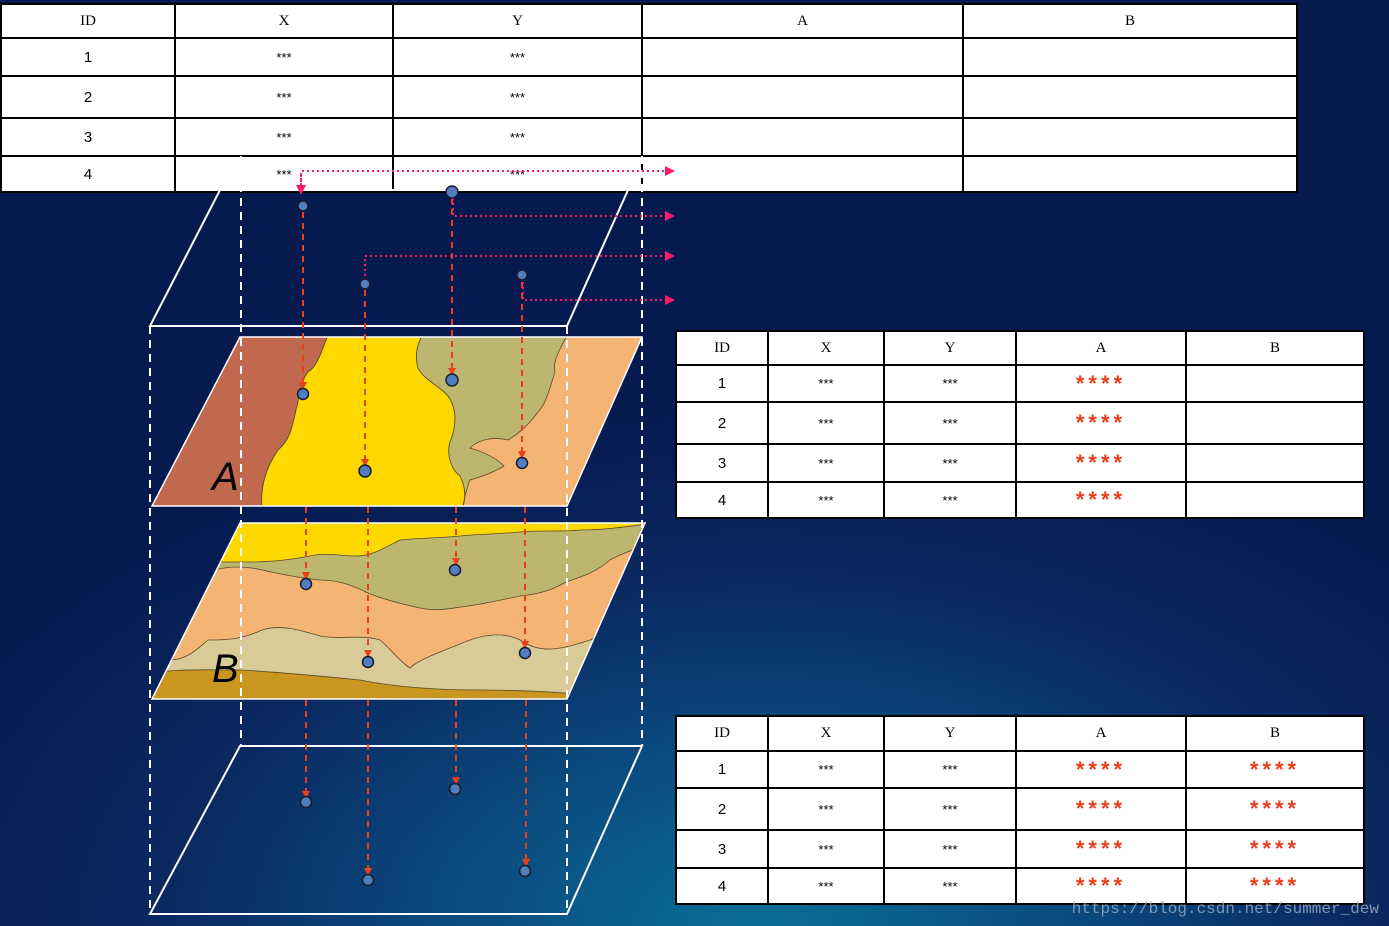 The width and height of the screenshot is (1389, 926). I want to click on table-row: 2 *** ***, so click(649, 97).